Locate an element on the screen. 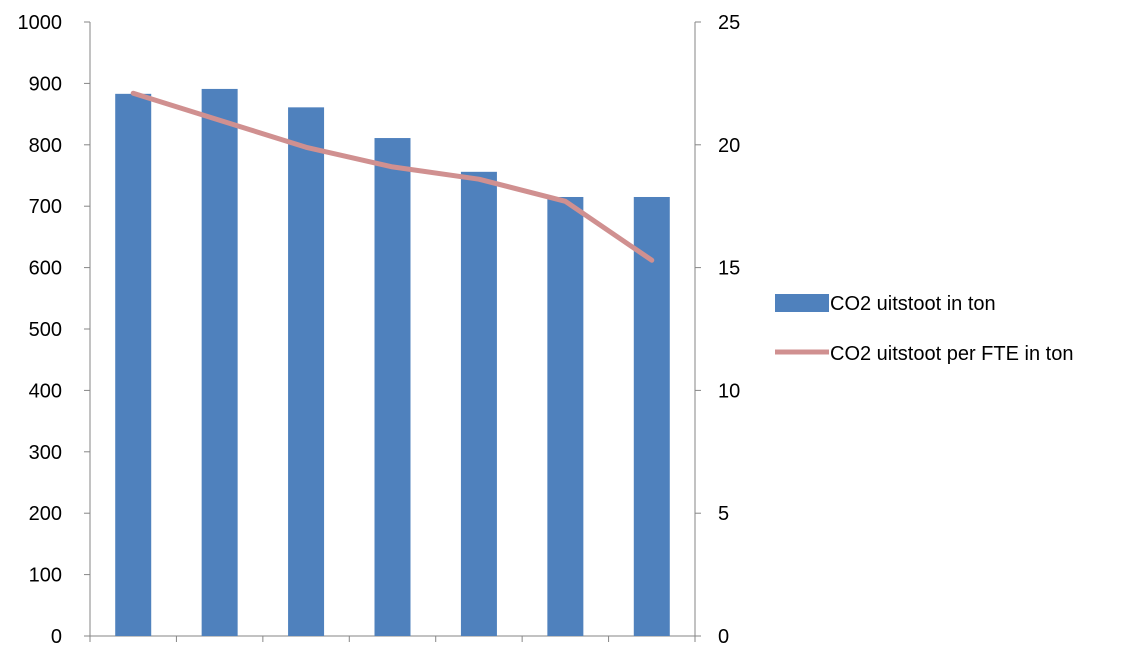  legend-item-line: CO2 uitstoot per FTE in ton is located at coordinates (924, 354).